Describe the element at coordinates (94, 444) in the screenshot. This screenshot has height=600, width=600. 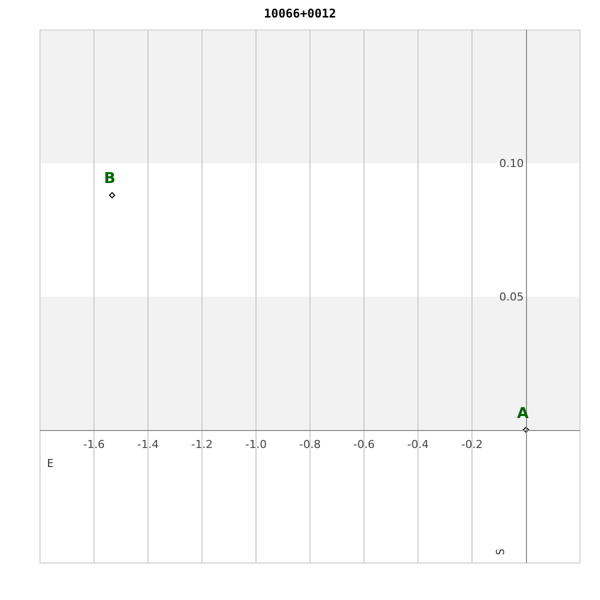
I see `x-tick-label: -1.6` at that location.